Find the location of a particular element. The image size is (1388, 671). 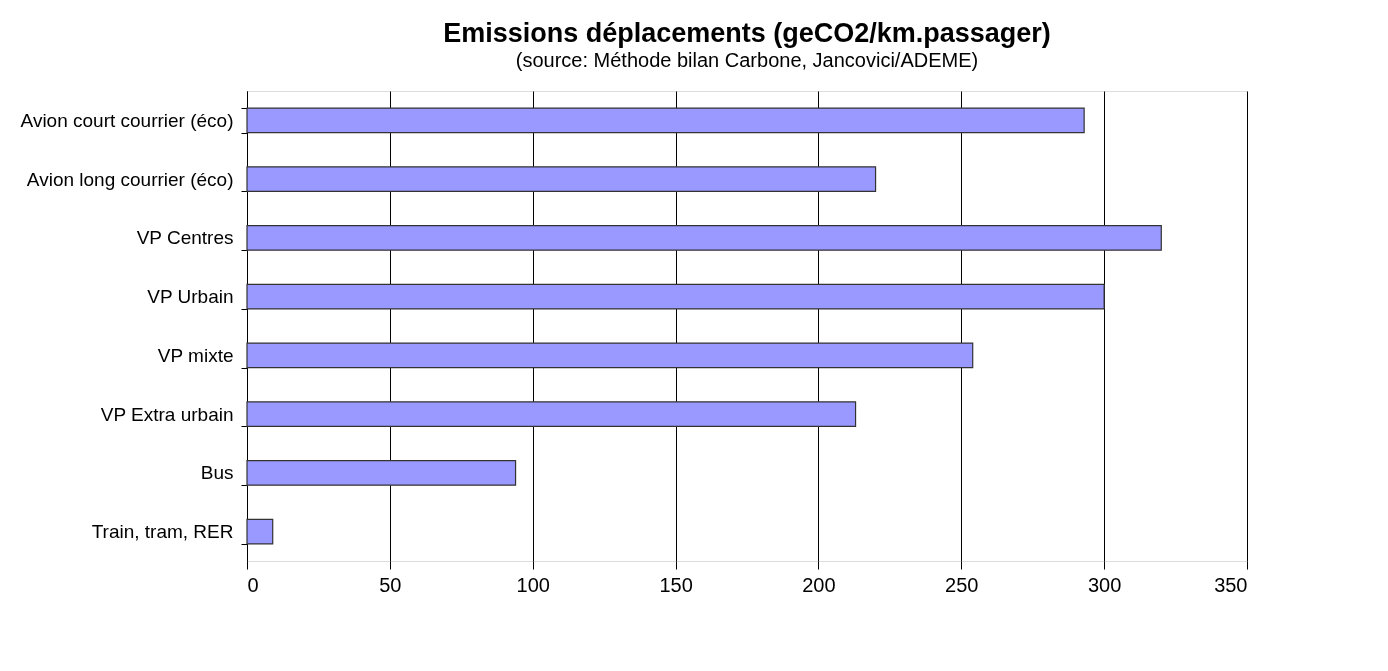

x-tick-label: 50 is located at coordinates (390, 584).